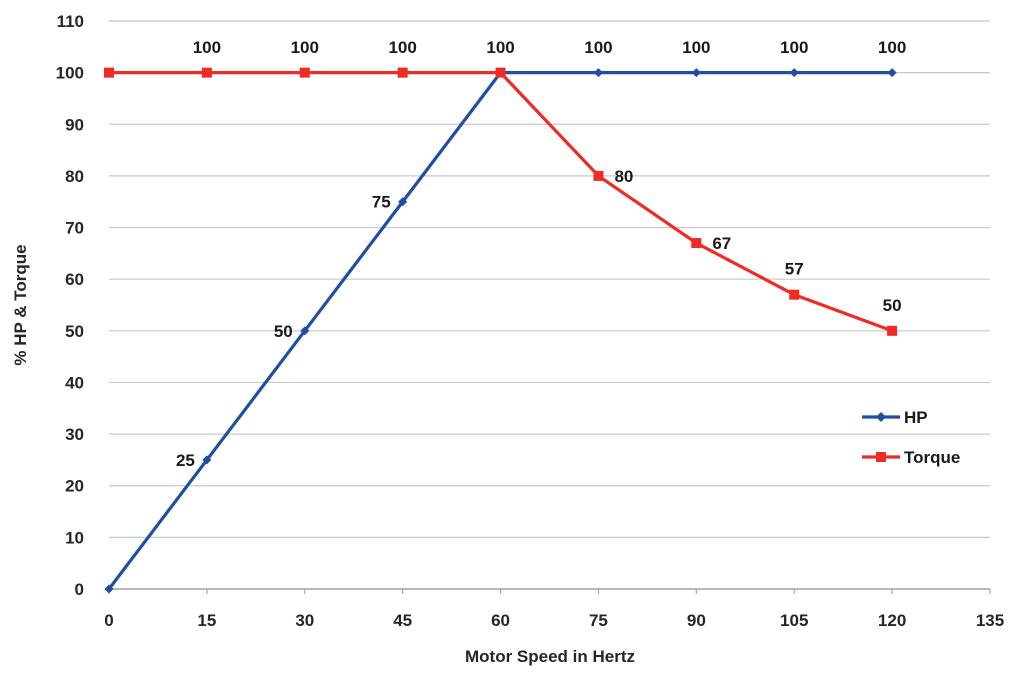  I want to click on x-tick-label: 15, so click(206, 620).